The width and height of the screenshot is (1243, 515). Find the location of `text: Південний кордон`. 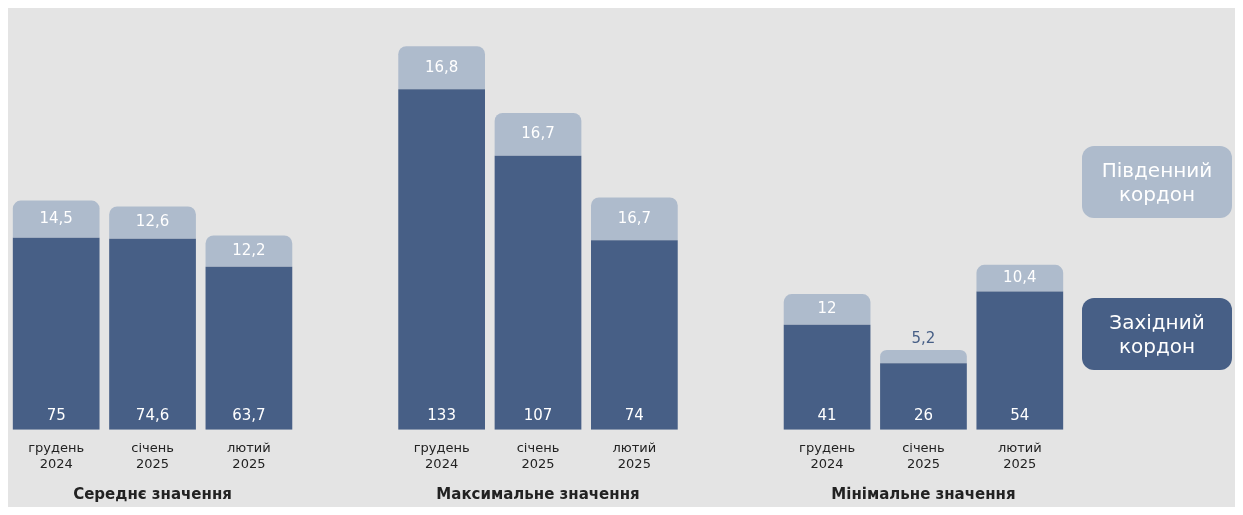

text: Південний кордон is located at coordinates (1157, 181).